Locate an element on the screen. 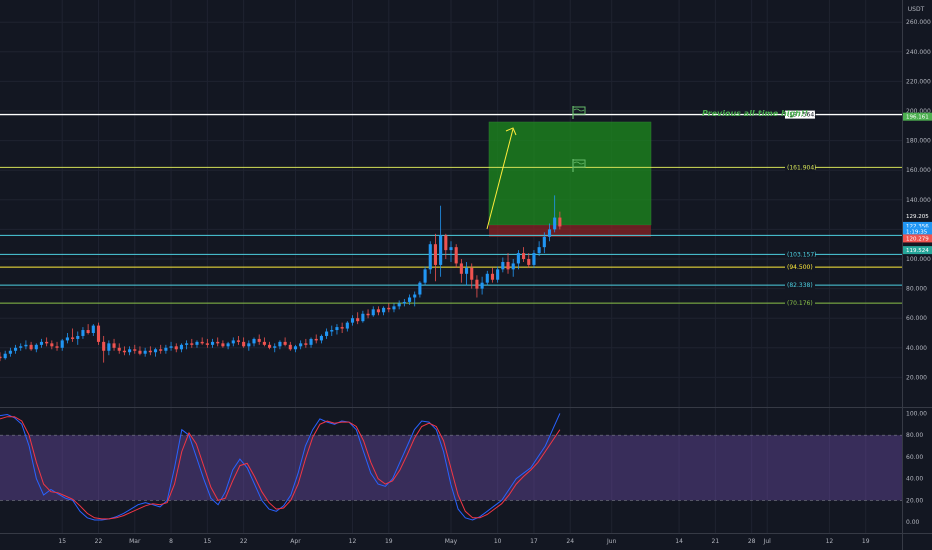 The width and height of the screenshot is (932, 550). time-tick-label: 15 is located at coordinates (62, 541).